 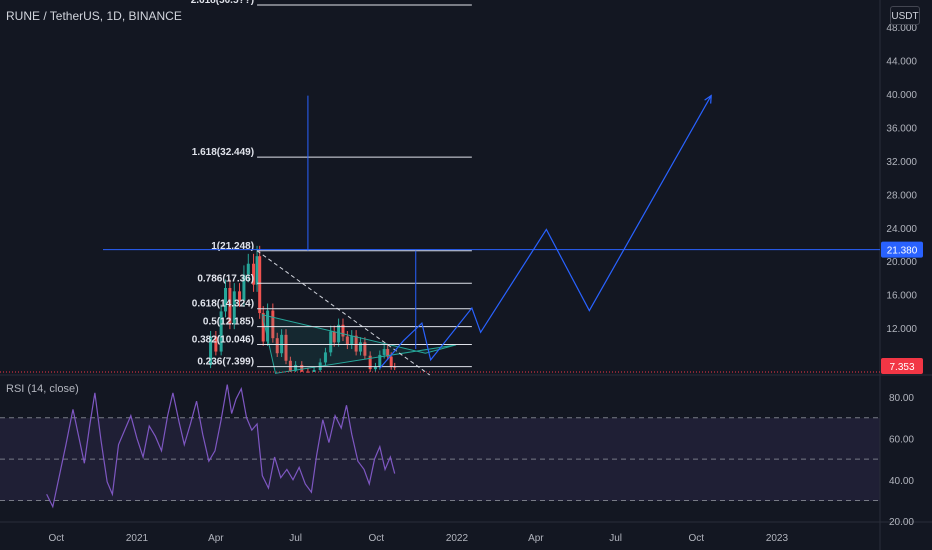 I want to click on fib-level-label: 0.618(14.324), so click(x=223, y=304).